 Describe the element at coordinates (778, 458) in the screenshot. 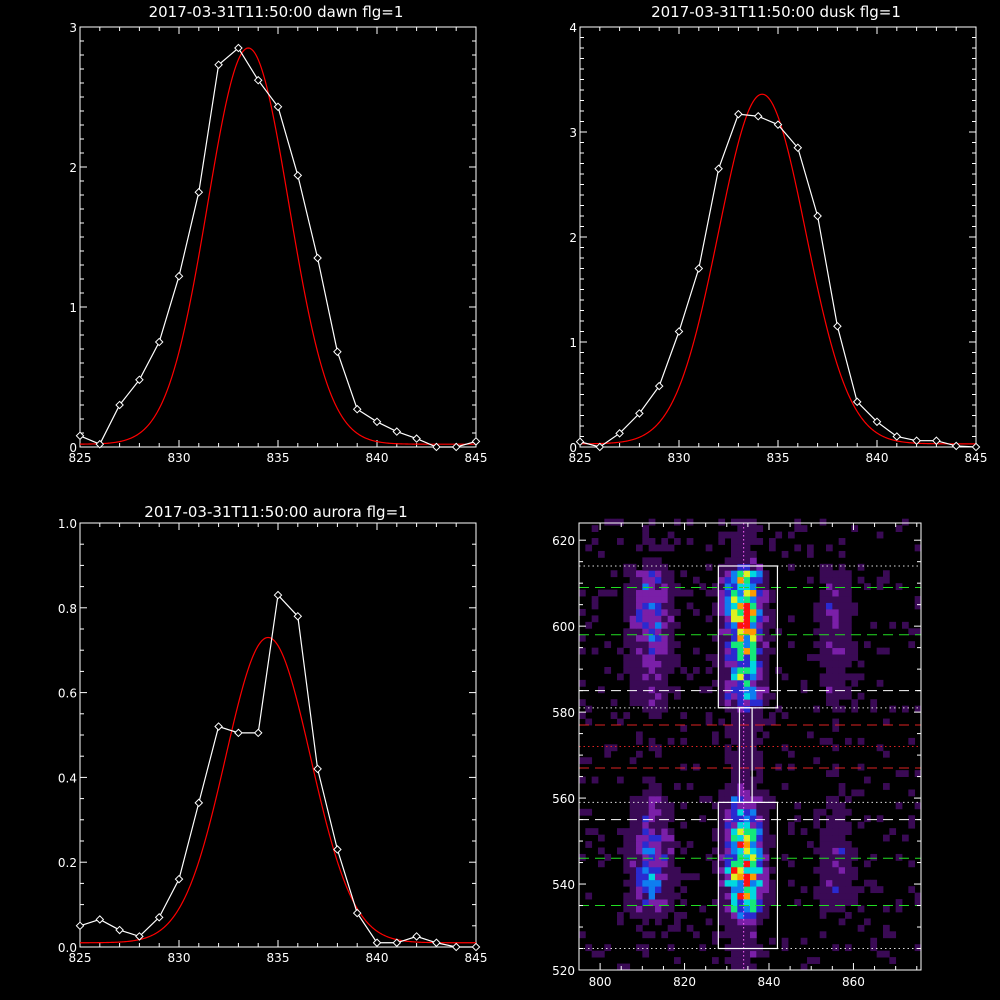

I see `panel-dusk-xtick-label: 835` at that location.